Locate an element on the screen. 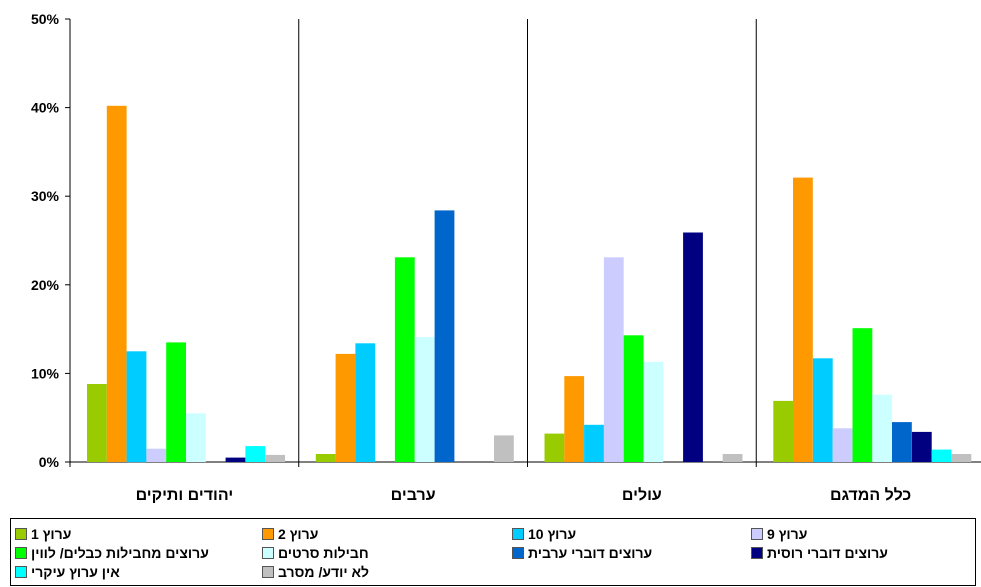 This screenshot has height=587, width=981. legend-label: ערוץ 2 is located at coordinates (298, 534).